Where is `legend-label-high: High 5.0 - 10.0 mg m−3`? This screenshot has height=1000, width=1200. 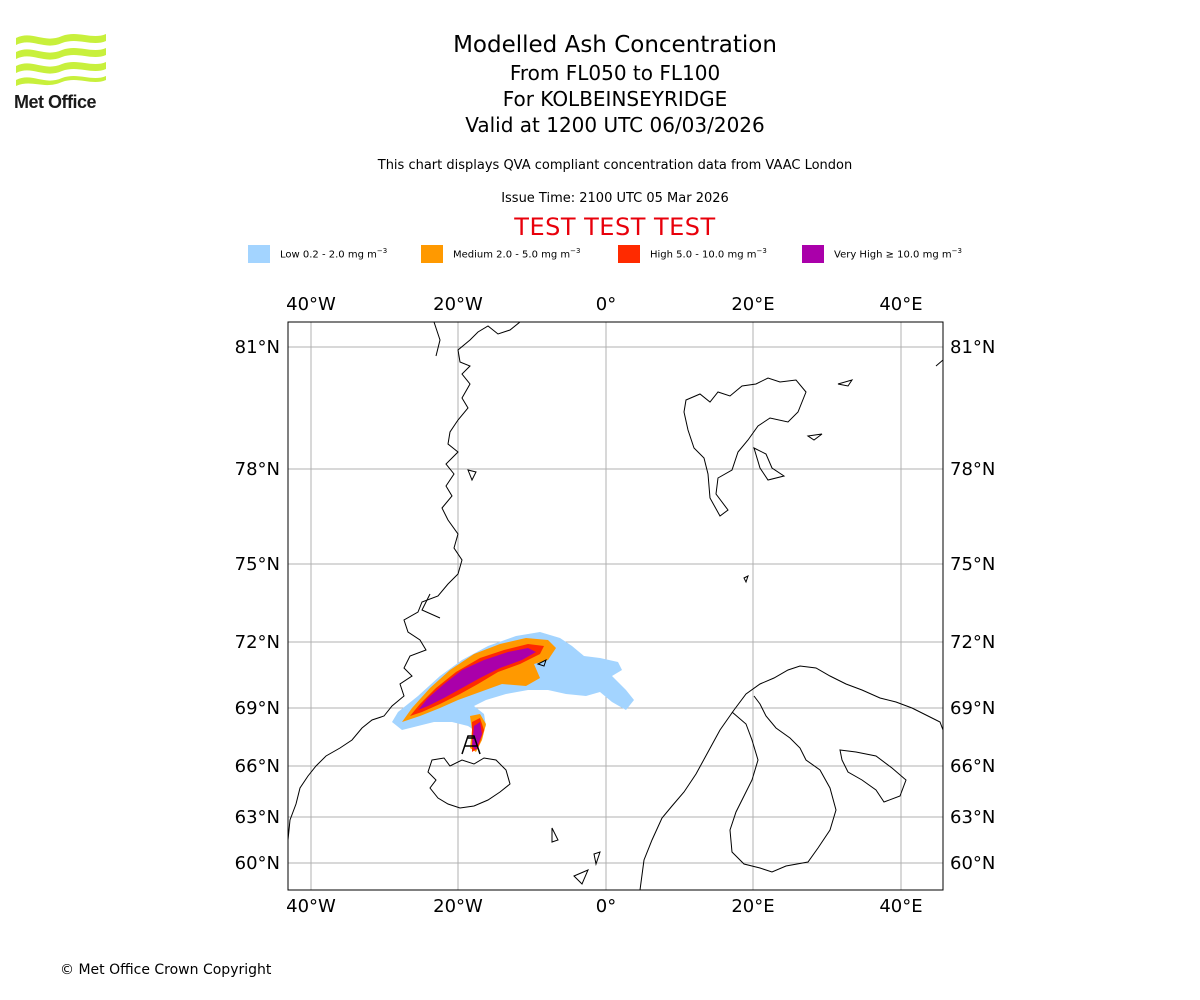 legend-label-high: High 5.0 - 10.0 mg m−3 is located at coordinates (708, 254).